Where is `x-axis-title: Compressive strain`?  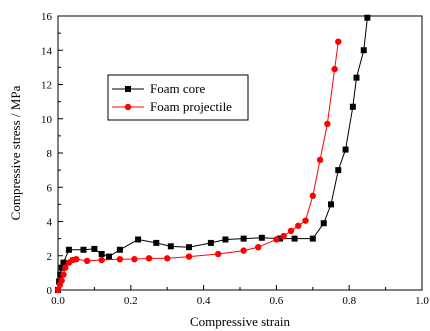
x-axis-title: Compressive strain is located at coordinates (240, 321).